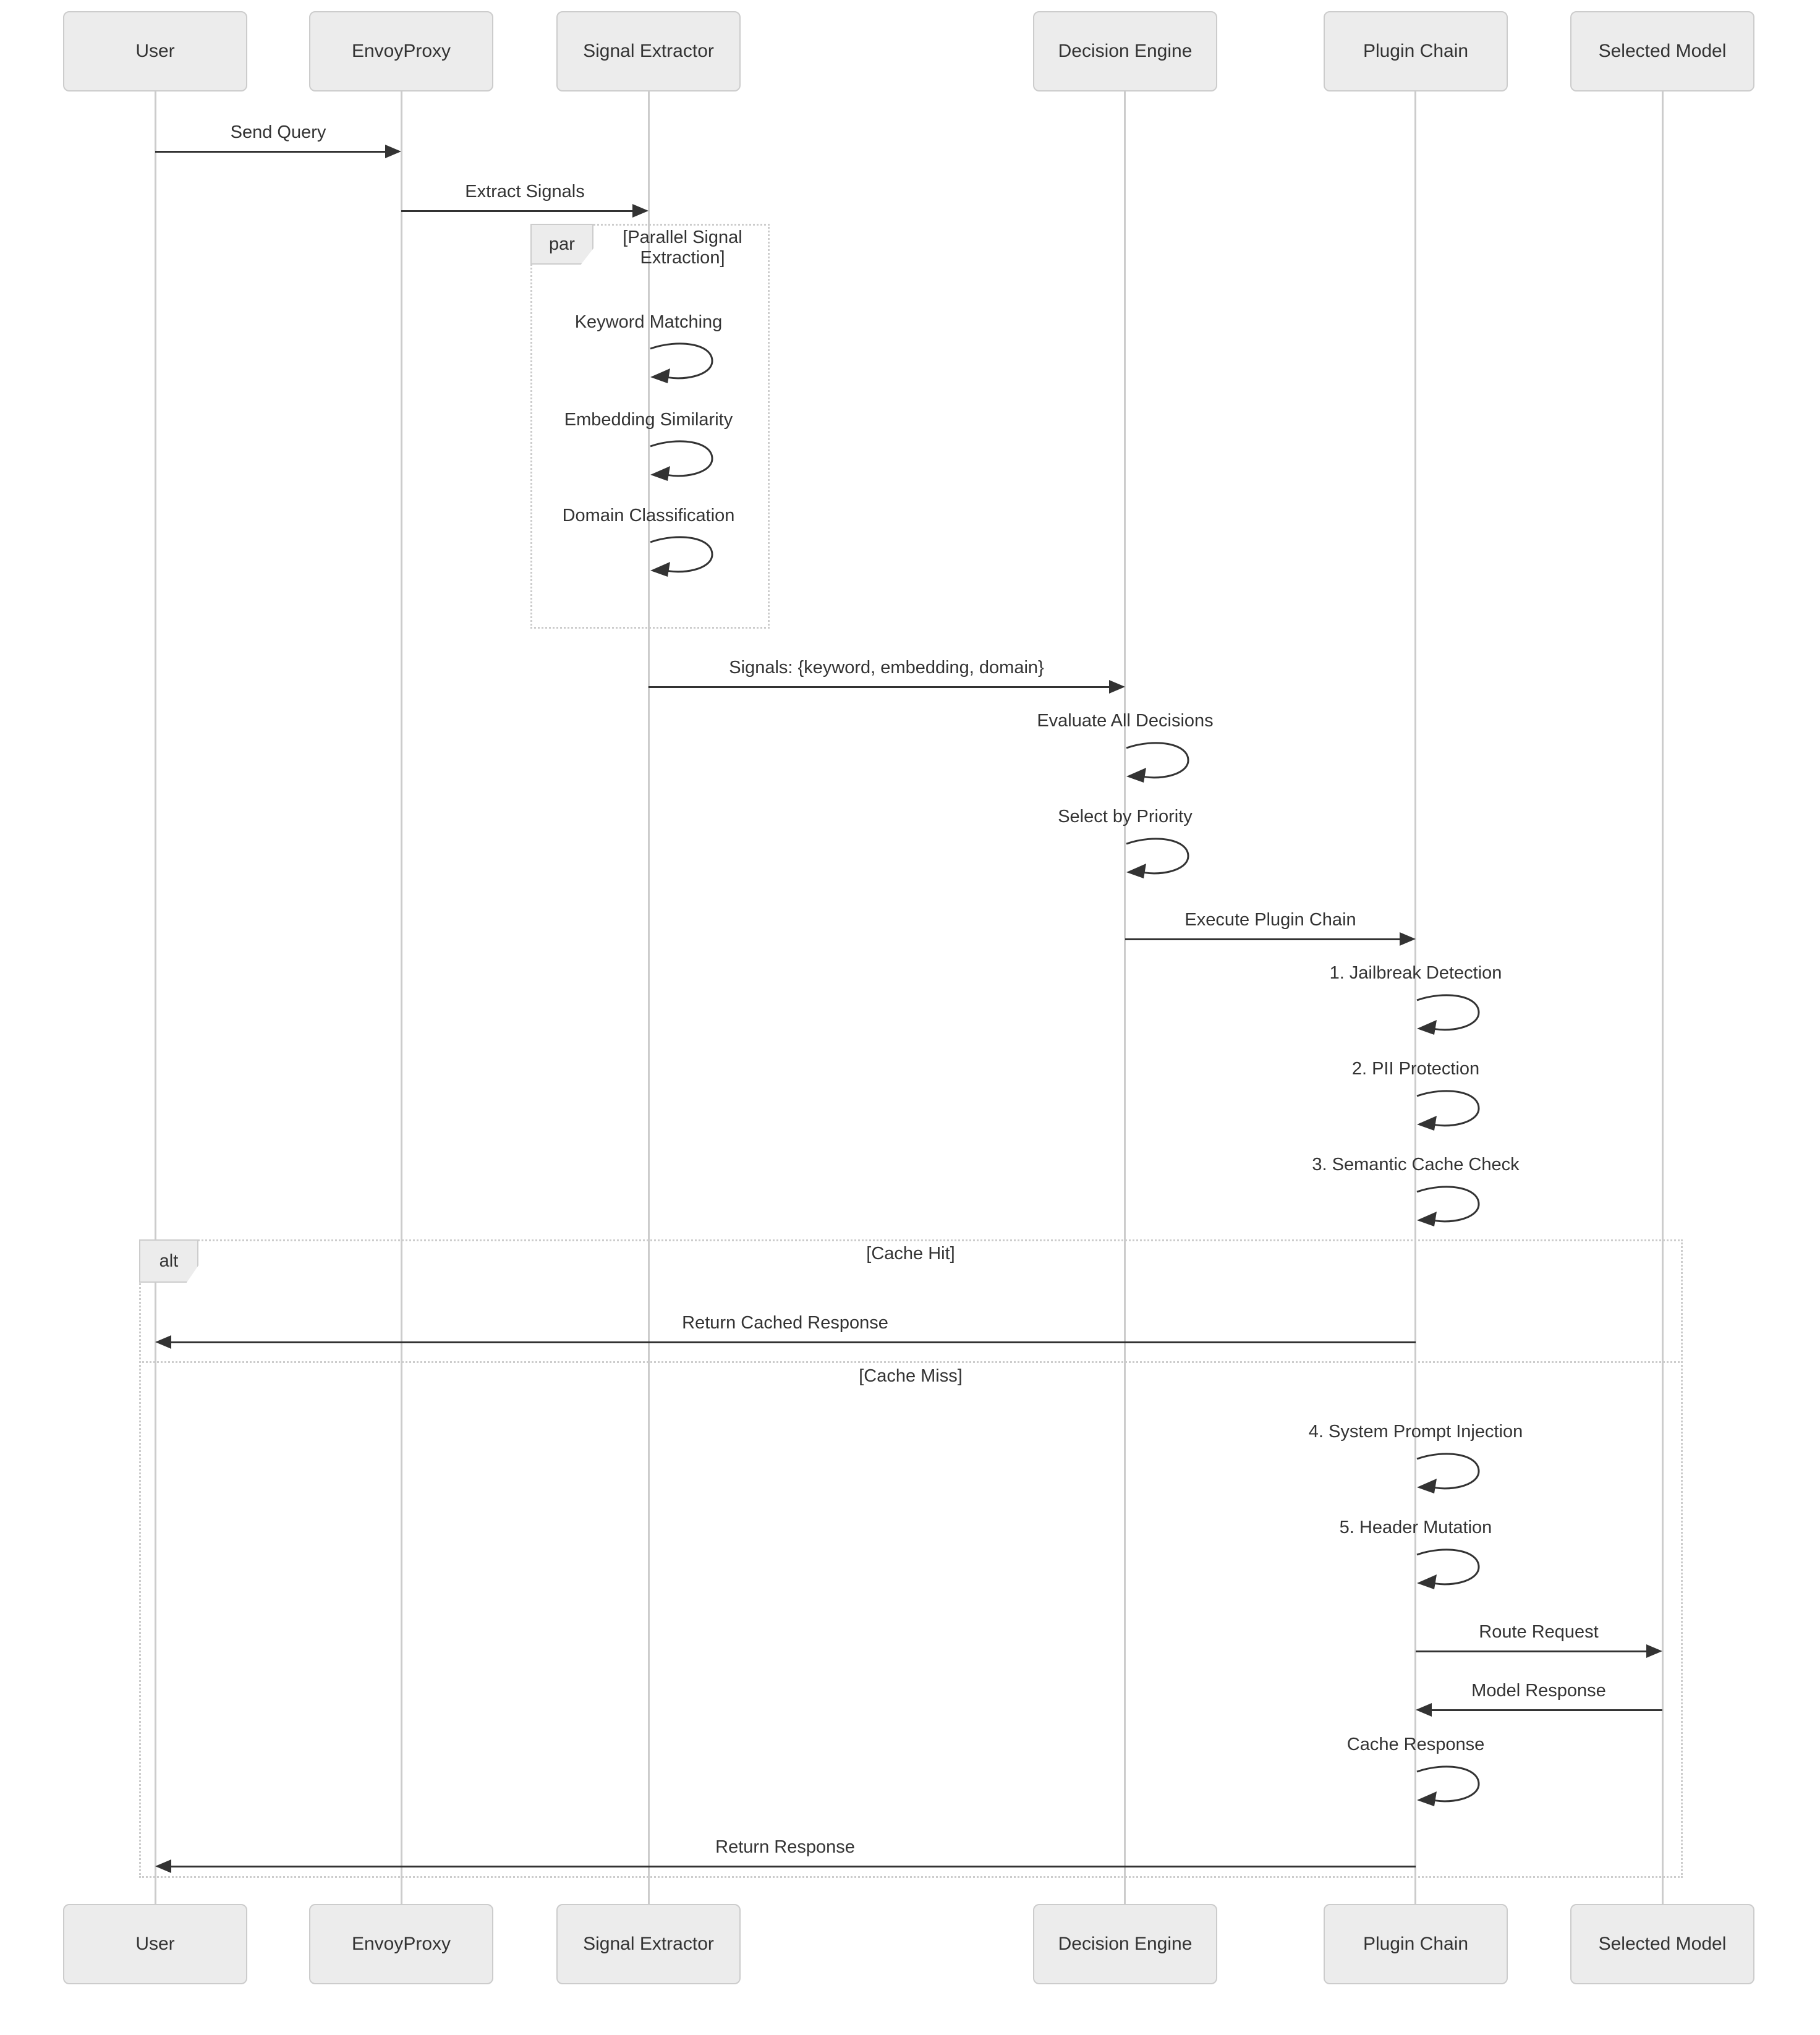 The image size is (1820, 2035). I want to click on actor-user-top: User, so click(155, 51).